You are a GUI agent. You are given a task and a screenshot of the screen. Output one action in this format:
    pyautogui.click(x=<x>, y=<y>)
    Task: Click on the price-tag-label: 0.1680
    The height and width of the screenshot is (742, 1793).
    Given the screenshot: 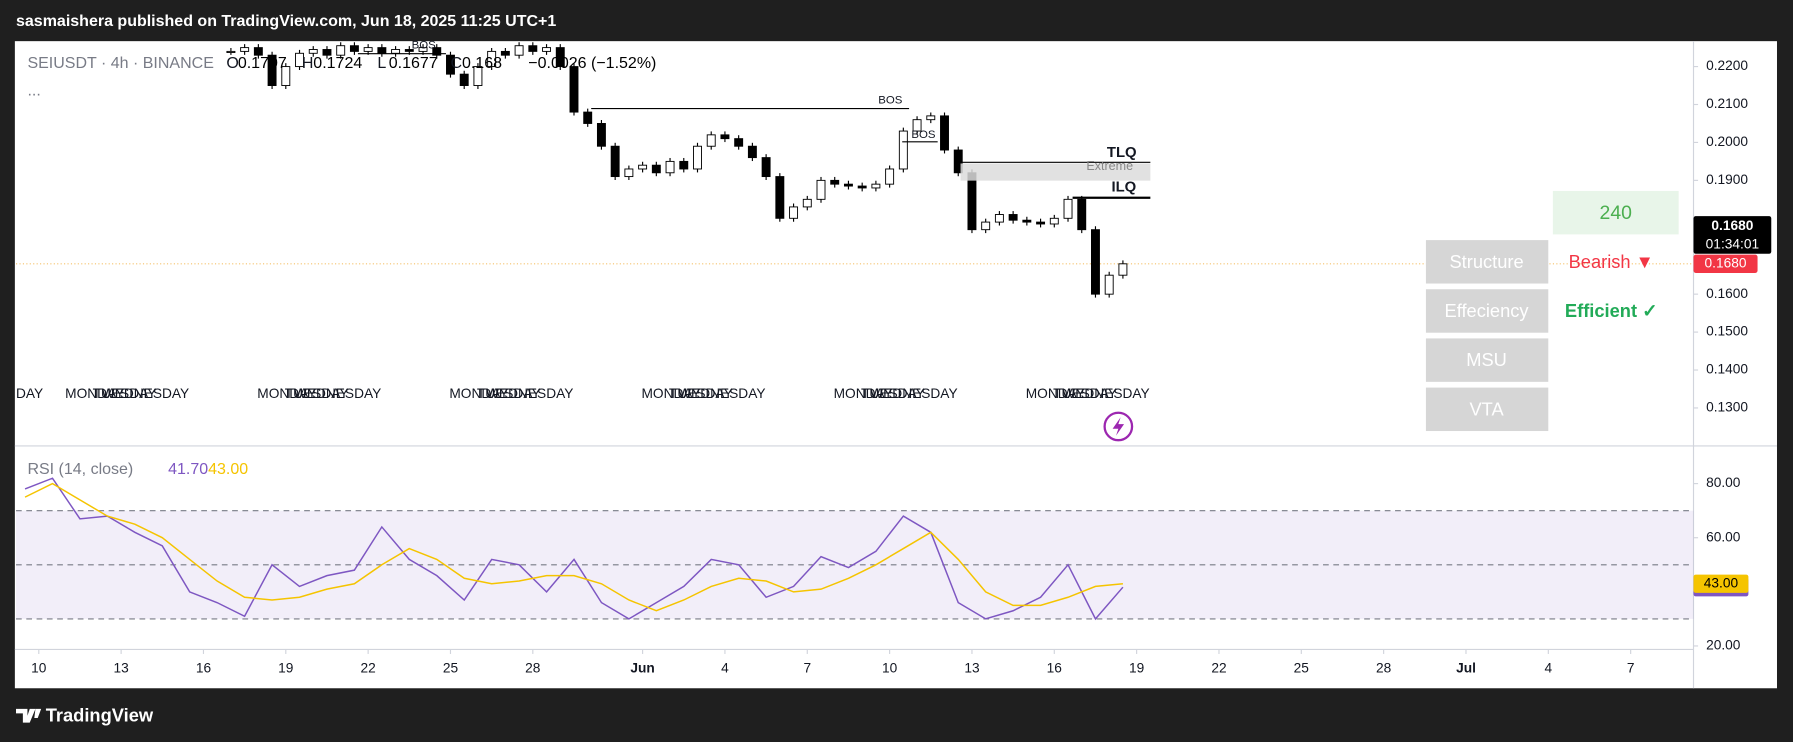 What is the action you would take?
    pyautogui.click(x=1732, y=225)
    